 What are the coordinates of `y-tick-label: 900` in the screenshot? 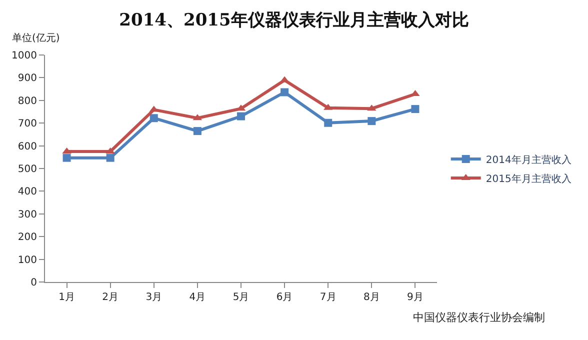 It's located at (27, 78).